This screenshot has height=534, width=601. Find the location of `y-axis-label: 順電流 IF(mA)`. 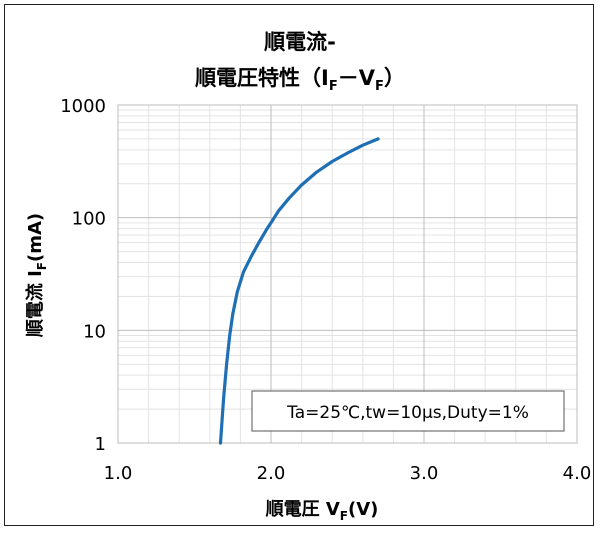

y-axis-label: 順電流 IF(mA) is located at coordinates (36, 275).